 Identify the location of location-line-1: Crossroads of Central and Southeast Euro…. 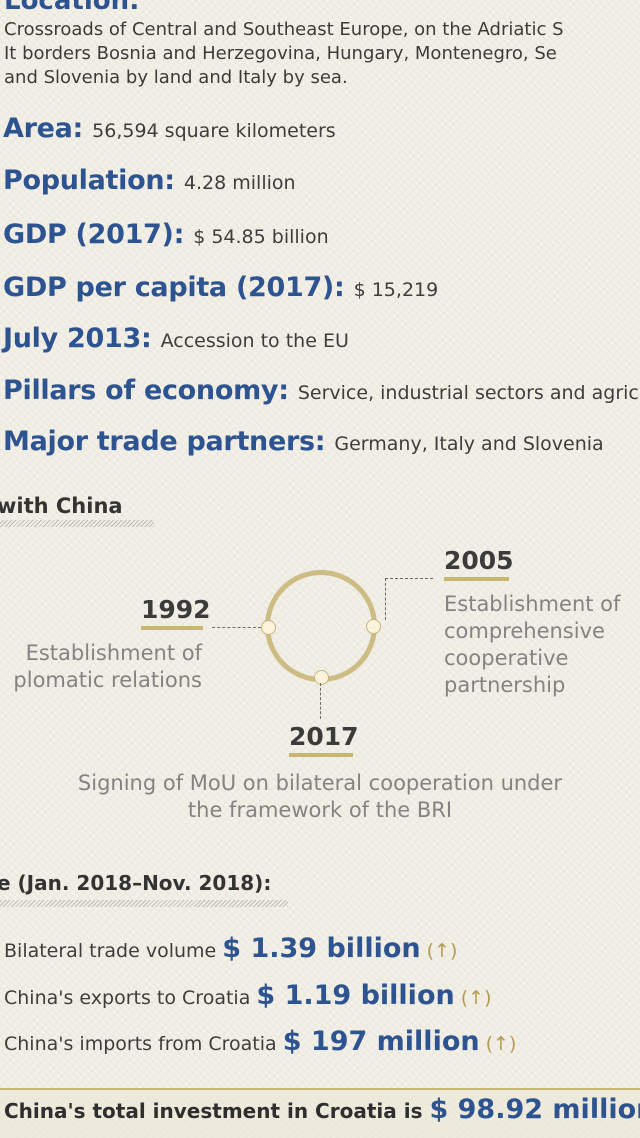
(284, 29).